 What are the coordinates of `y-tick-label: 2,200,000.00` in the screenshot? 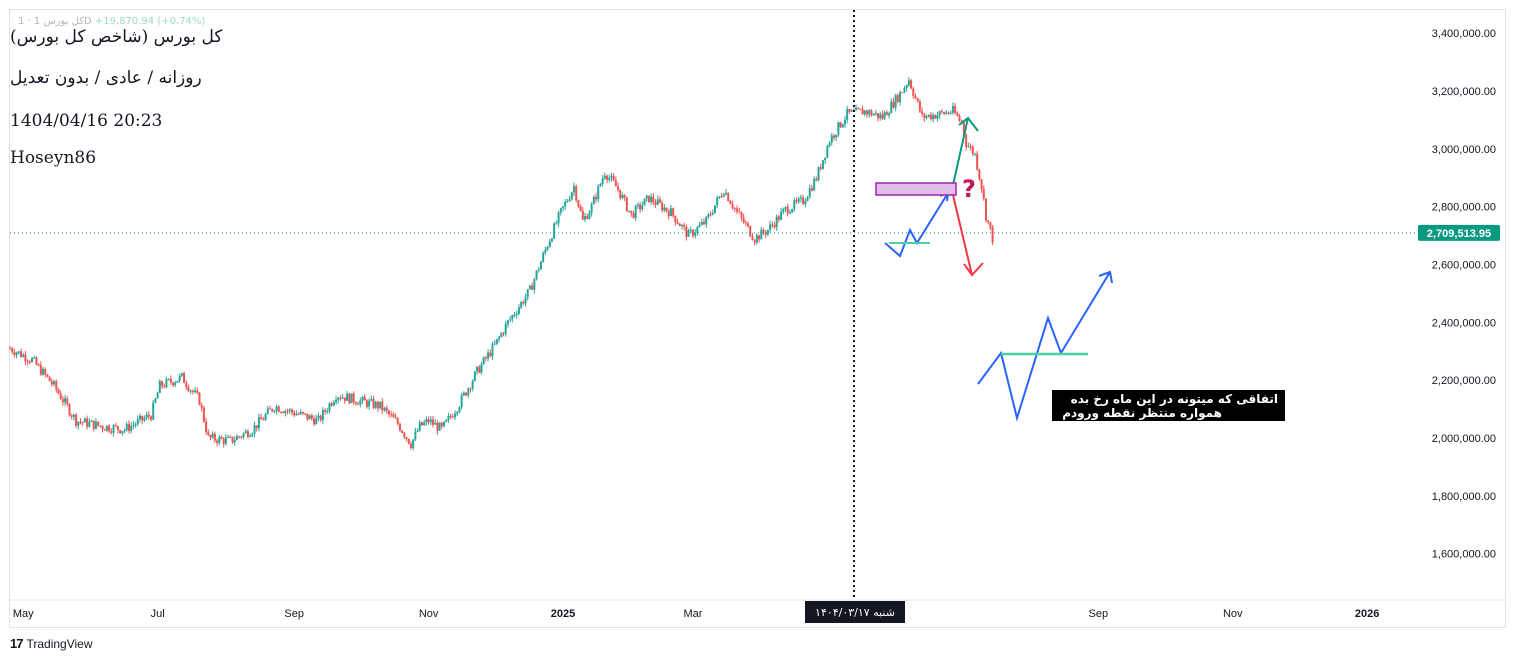 It's located at (1464, 381).